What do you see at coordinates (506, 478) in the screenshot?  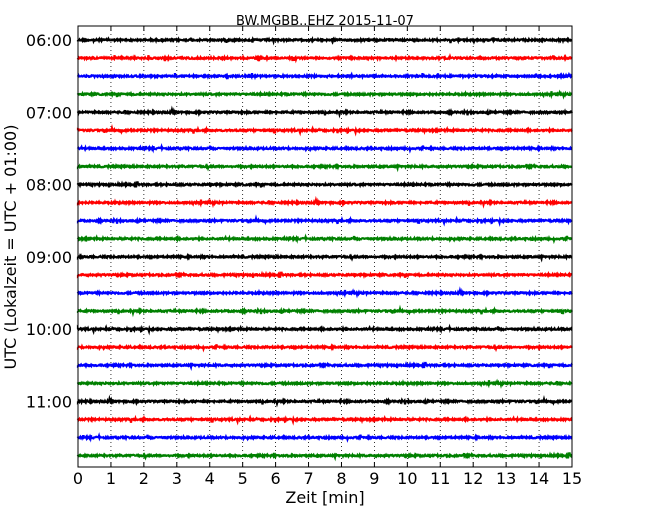 I see `x-tick-label: 13` at bounding box center [506, 478].